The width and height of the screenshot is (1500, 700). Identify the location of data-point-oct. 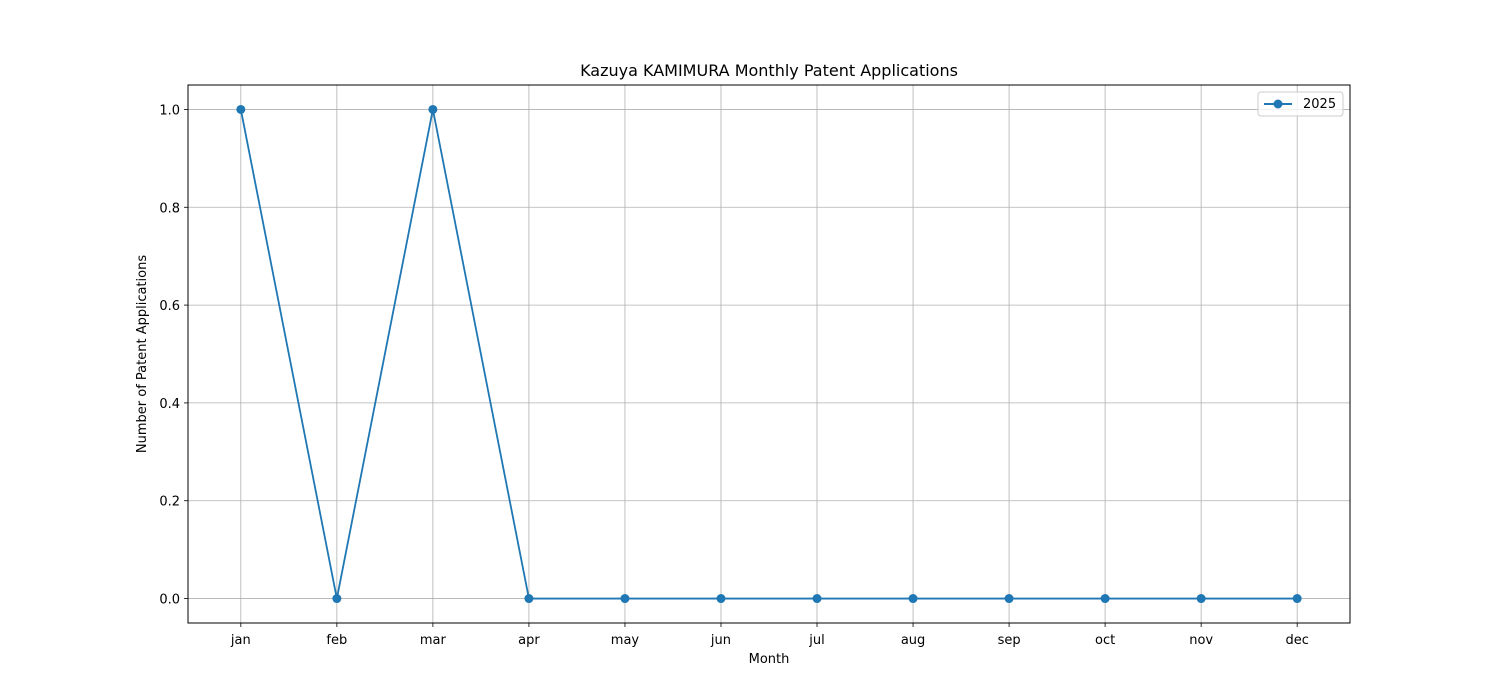
(1105, 598).